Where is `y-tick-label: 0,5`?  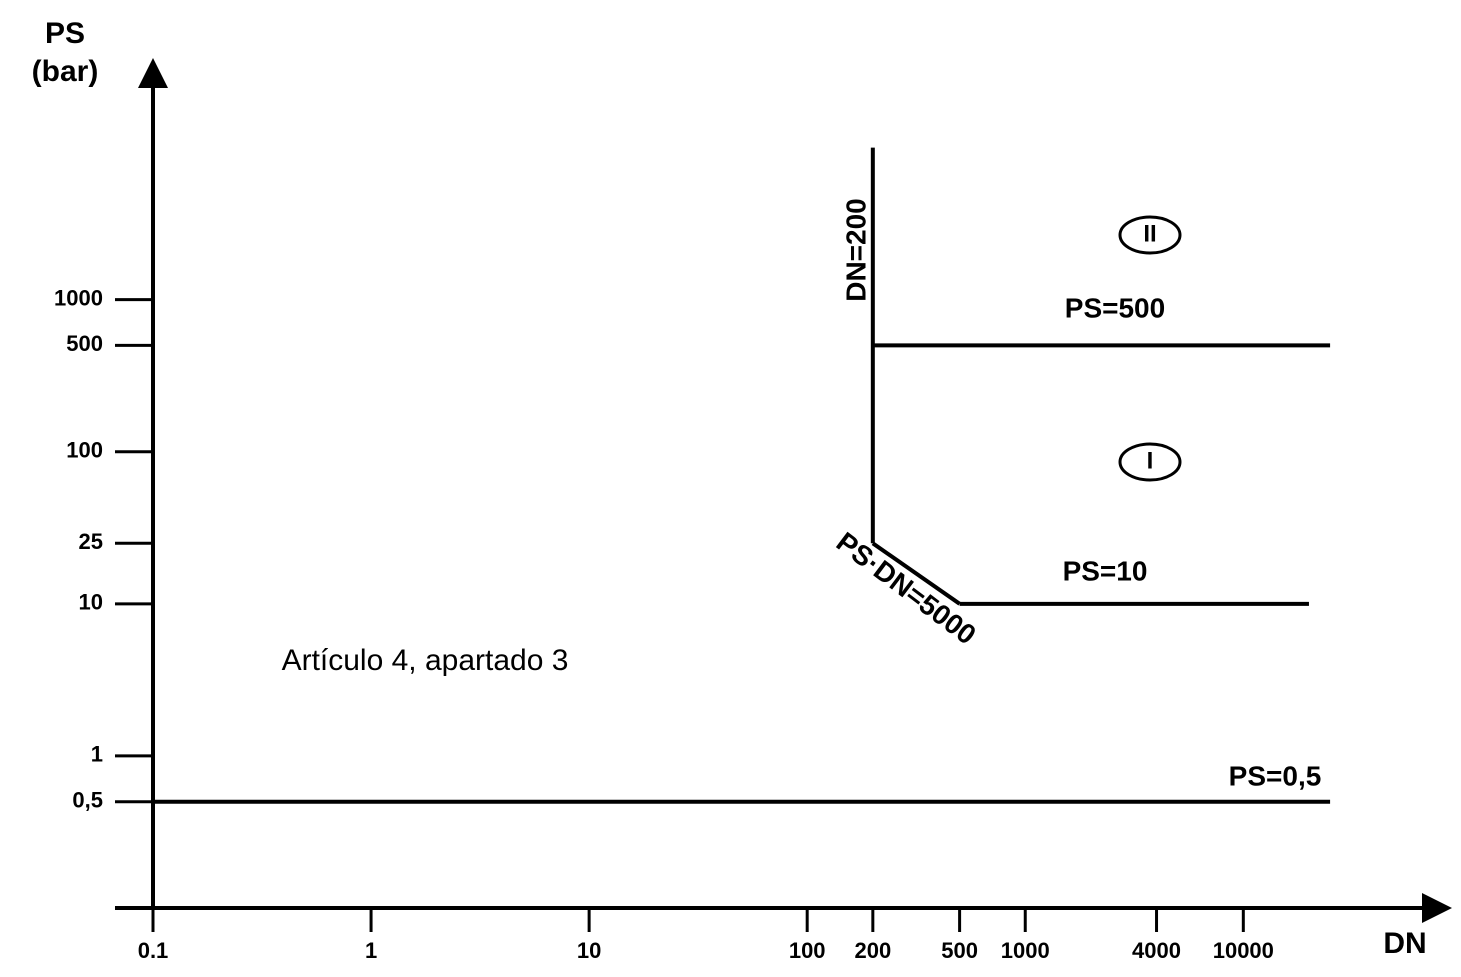 y-tick-label: 0,5 is located at coordinates (87, 800).